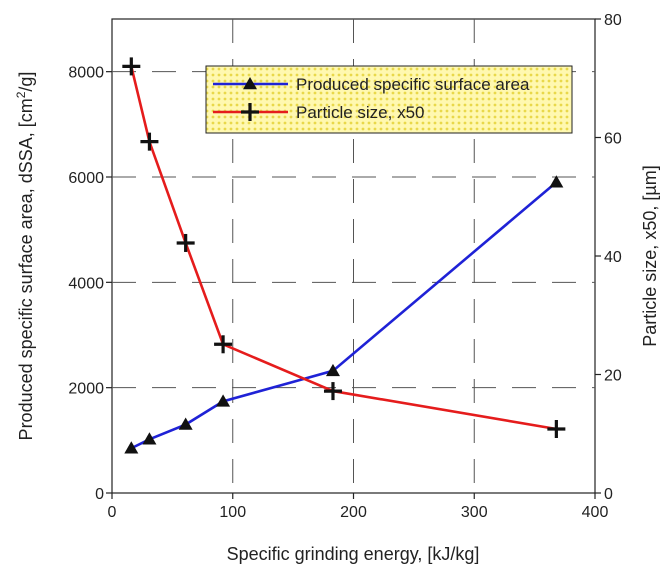  What do you see at coordinates (650, 255) in the screenshot?
I see `y-right-axis-title: Particle size, x50, [µm]` at bounding box center [650, 255].